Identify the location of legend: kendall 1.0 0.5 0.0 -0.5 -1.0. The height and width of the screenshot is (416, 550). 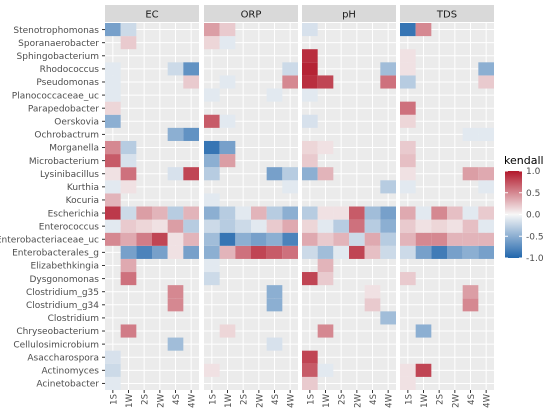
(524, 209).